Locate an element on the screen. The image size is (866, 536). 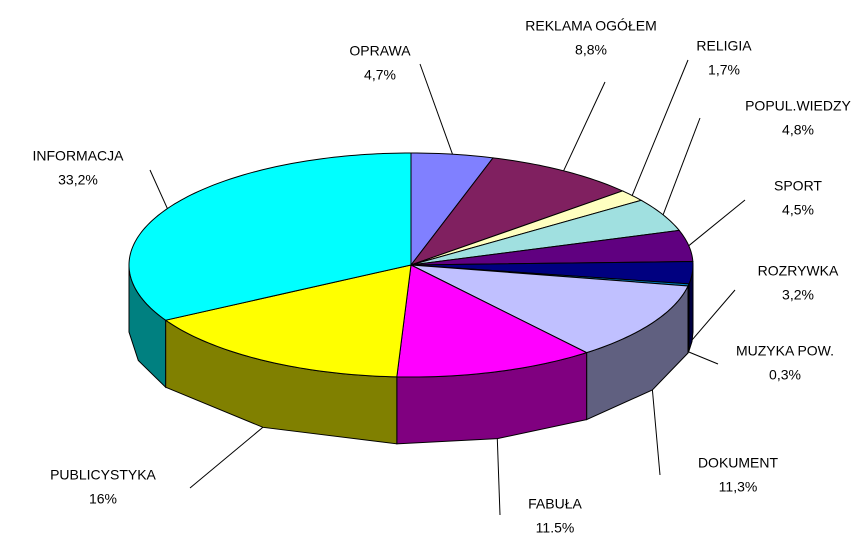
value-label: 4,8% is located at coordinates (798, 130).